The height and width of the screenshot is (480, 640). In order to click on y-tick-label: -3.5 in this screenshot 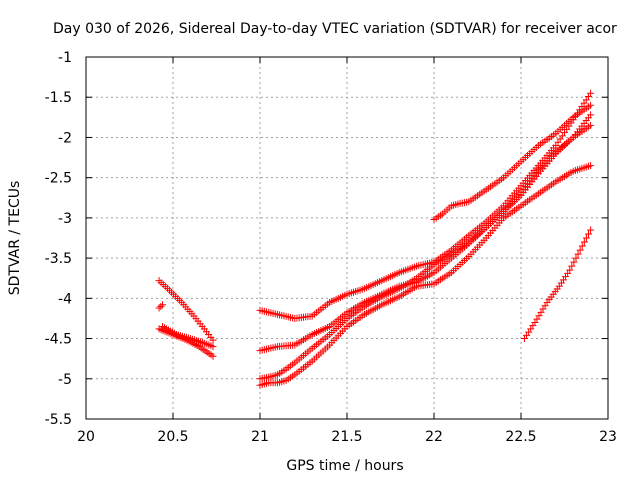, I will do `click(58, 259)`.